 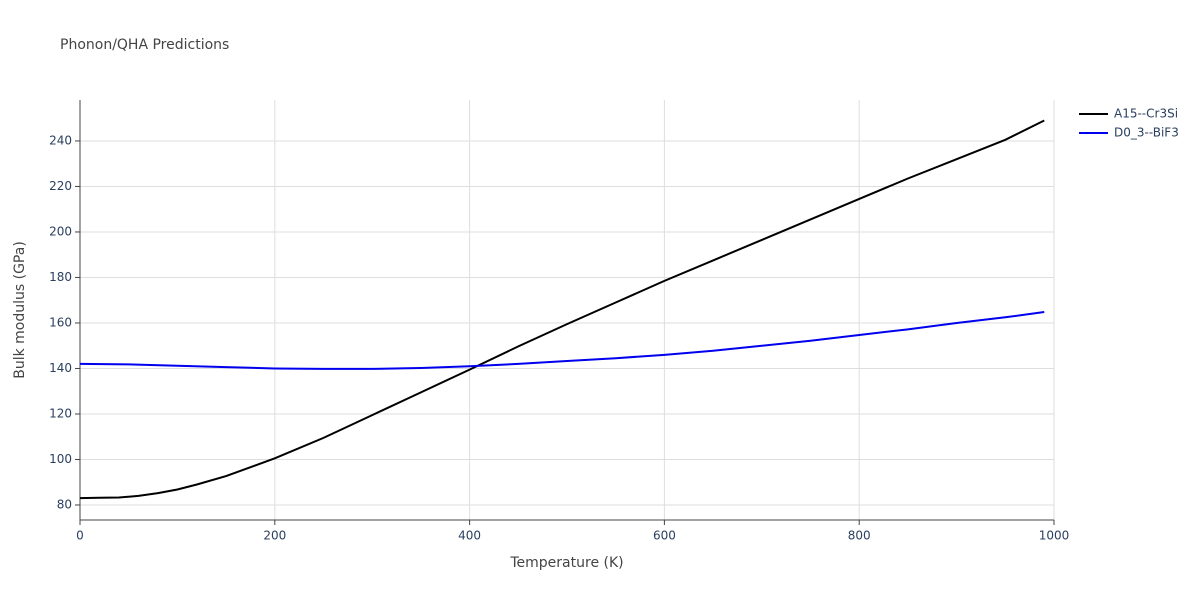 I want to click on legend-label: A15--Cr3Si, so click(x=1146, y=114).